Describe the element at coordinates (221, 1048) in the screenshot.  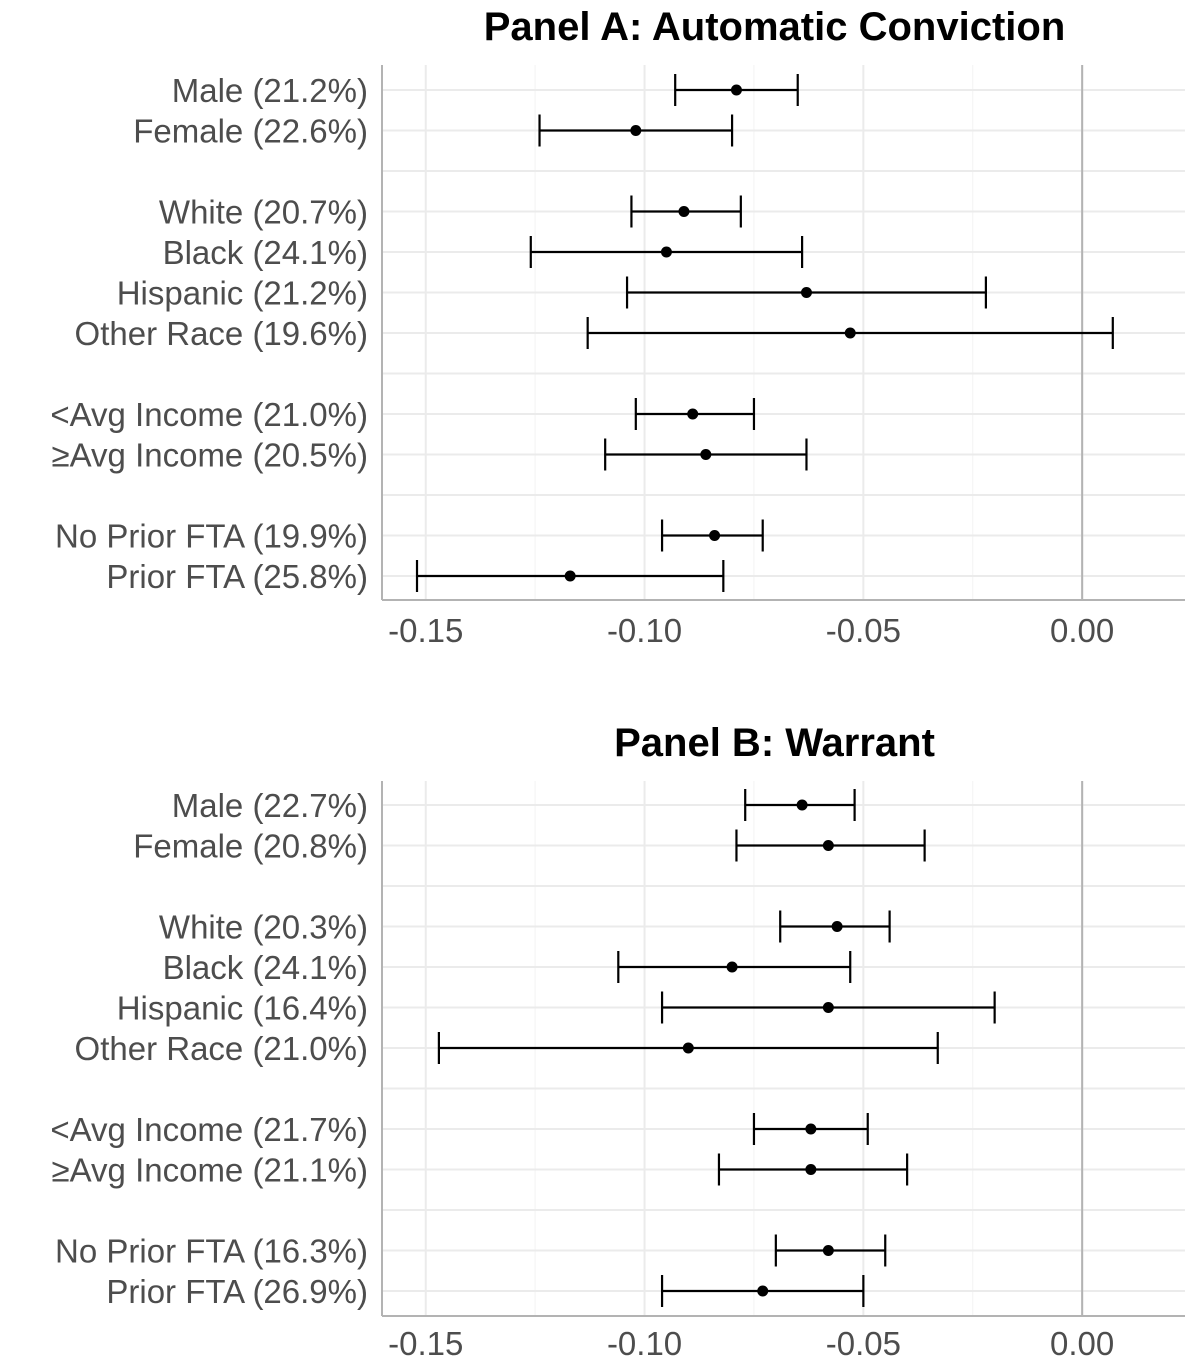
I see `y-category-label: Other Race (21.0%)` at that location.